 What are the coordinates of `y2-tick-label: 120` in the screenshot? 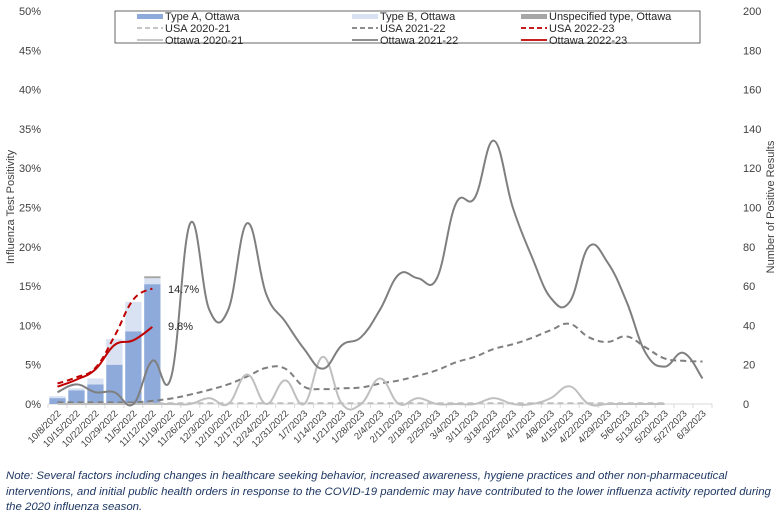 It's located at (752, 169).